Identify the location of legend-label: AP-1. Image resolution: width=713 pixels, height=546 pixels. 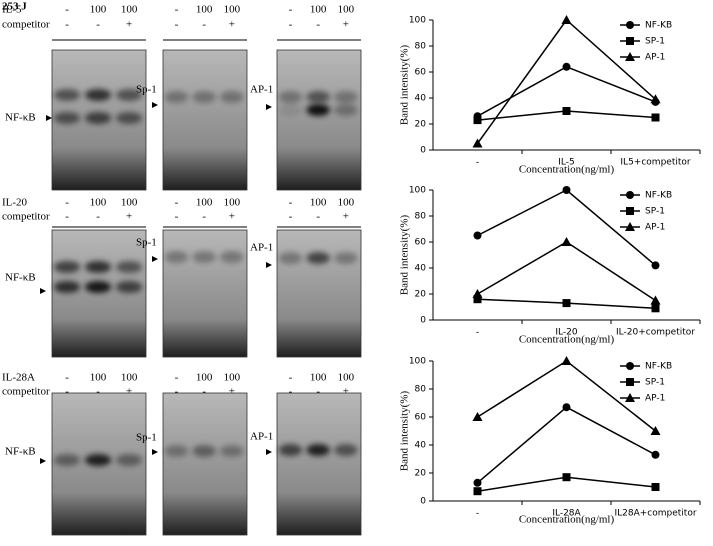
(655, 399).